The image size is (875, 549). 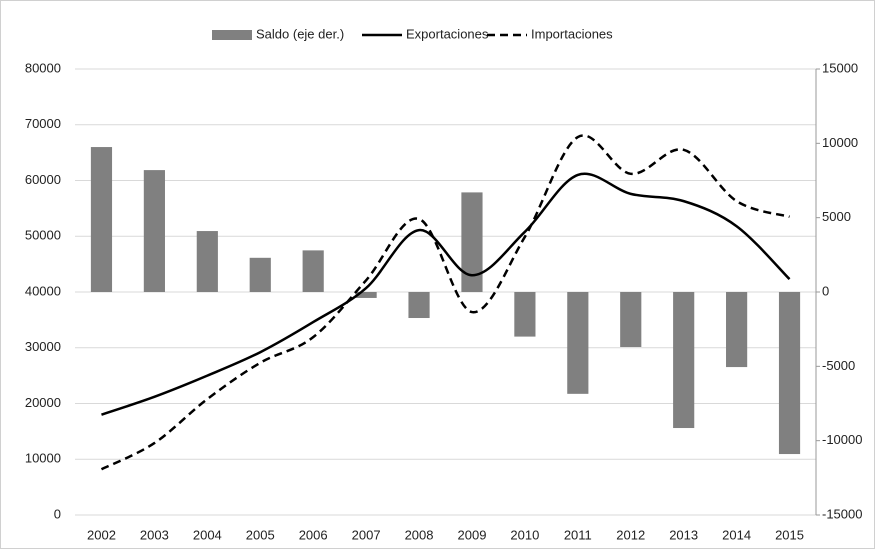 What do you see at coordinates (578, 534) in the screenshot?
I see `x-tick-label: 2011` at bounding box center [578, 534].